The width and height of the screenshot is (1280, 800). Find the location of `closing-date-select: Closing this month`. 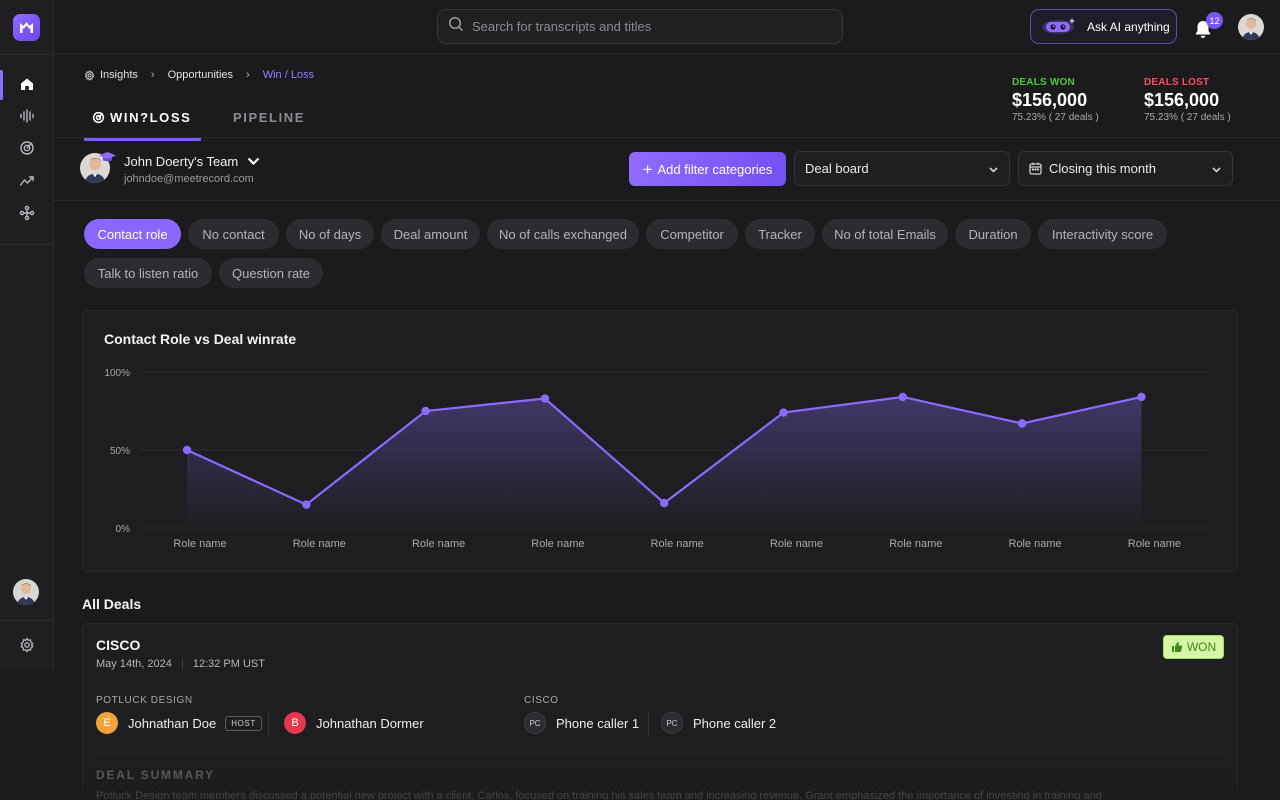

closing-date-select: Closing this month is located at coordinates (1125, 168).